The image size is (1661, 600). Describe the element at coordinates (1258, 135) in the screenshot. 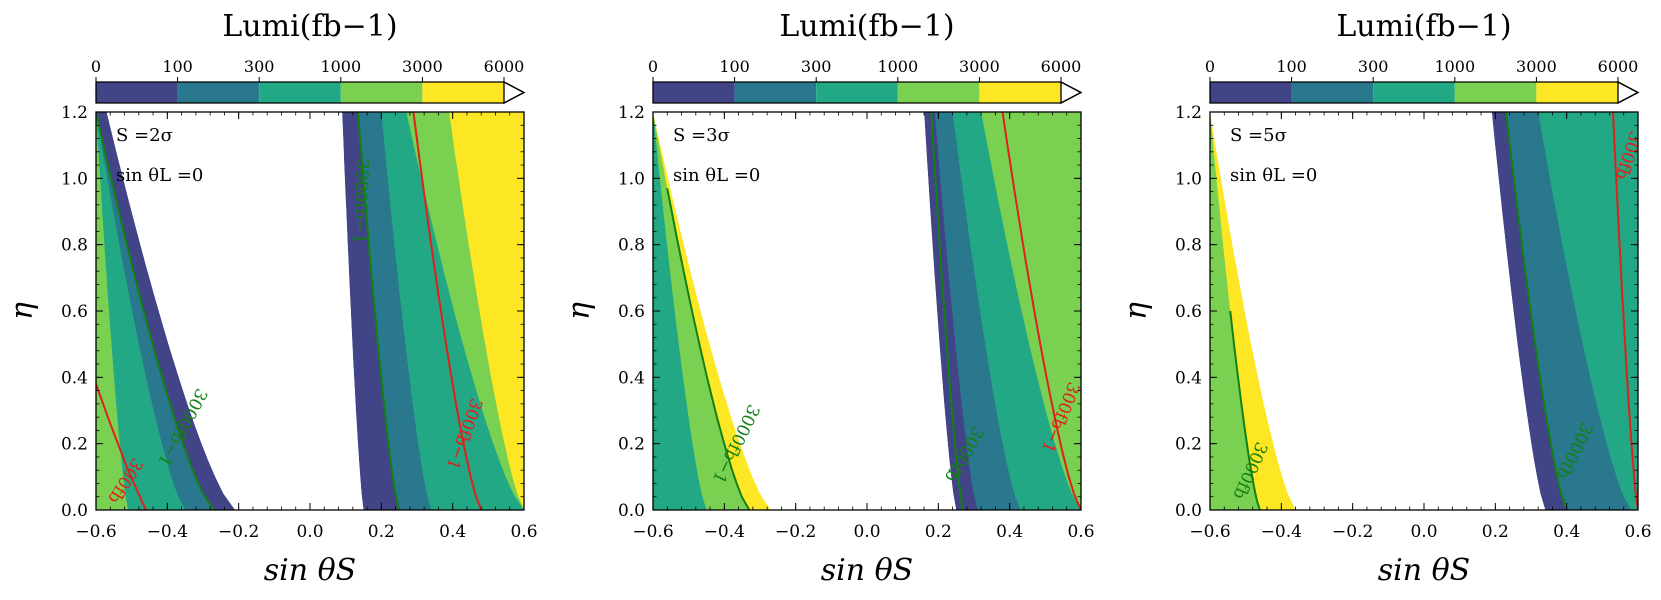

I see `significance-annotation: S =5σ` at that location.